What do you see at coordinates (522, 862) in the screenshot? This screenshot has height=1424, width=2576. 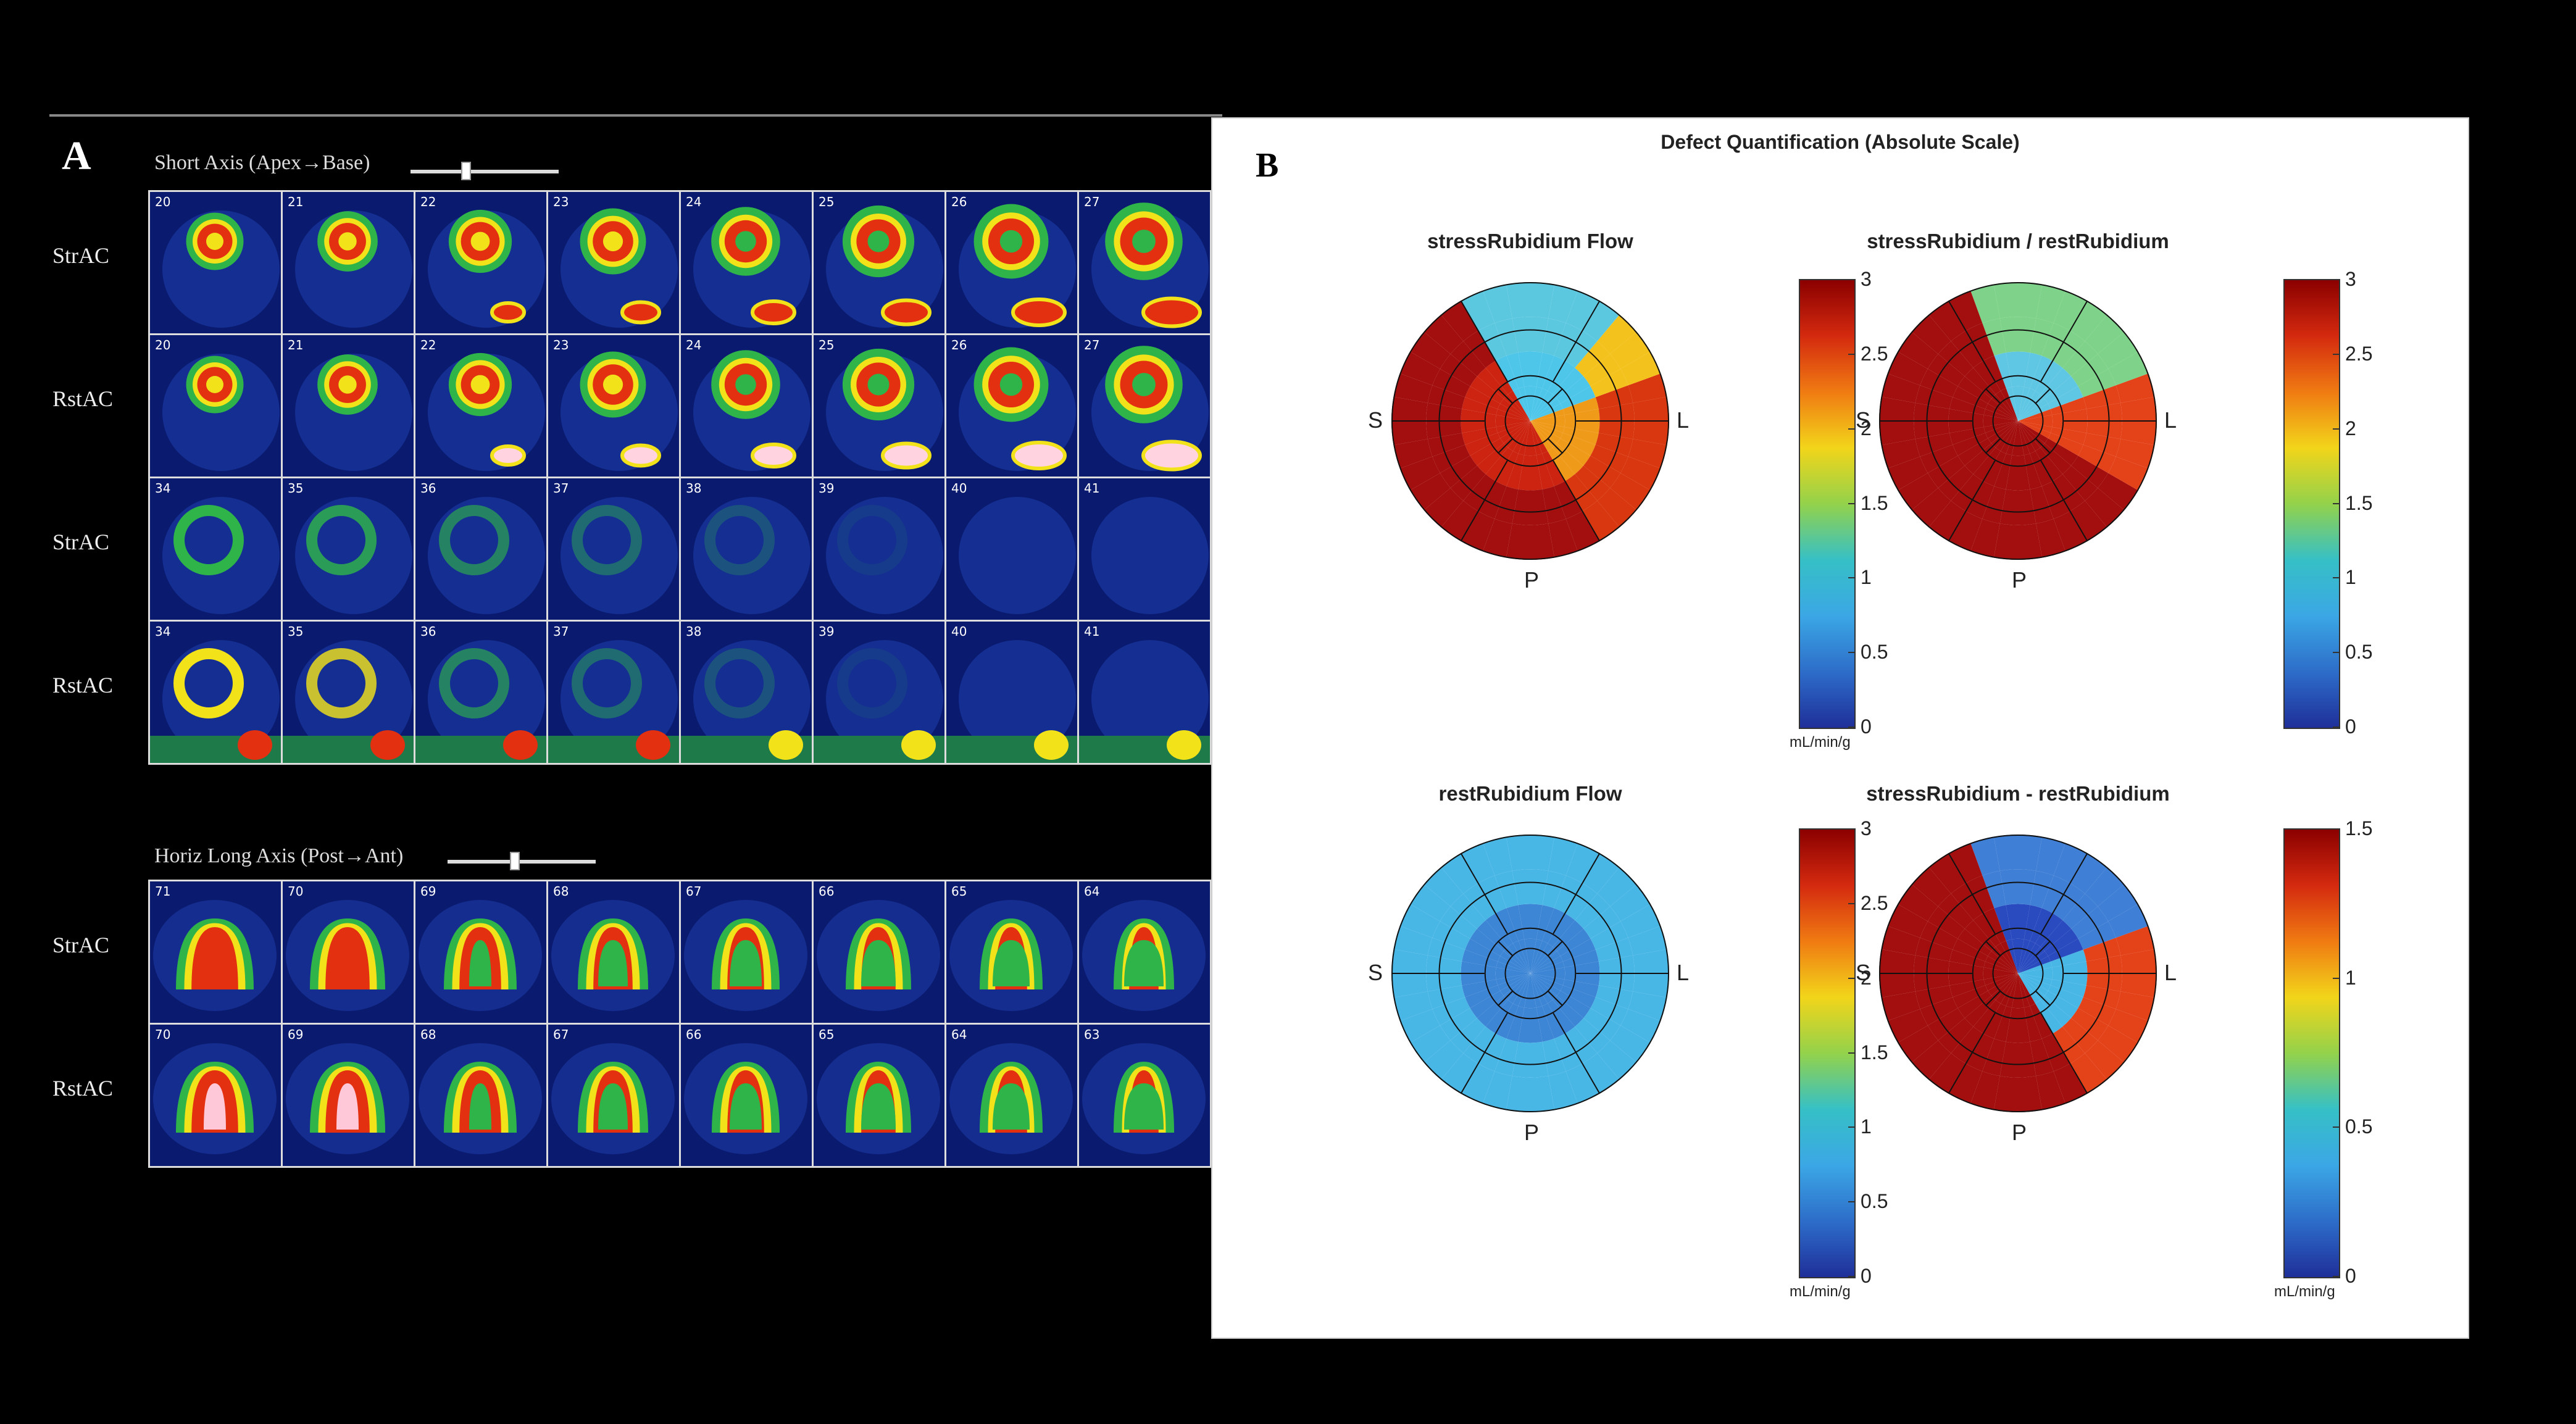 I see `long-axis-slider` at bounding box center [522, 862].